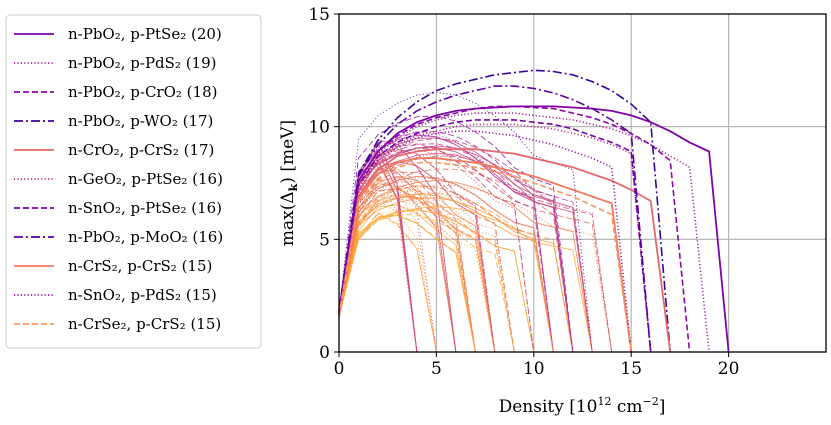 This screenshot has width=831, height=425. Describe the element at coordinates (145, 208) in the screenshot. I see `legend-label: n-SnO₂, p-PtSe₂ (16)` at that location.